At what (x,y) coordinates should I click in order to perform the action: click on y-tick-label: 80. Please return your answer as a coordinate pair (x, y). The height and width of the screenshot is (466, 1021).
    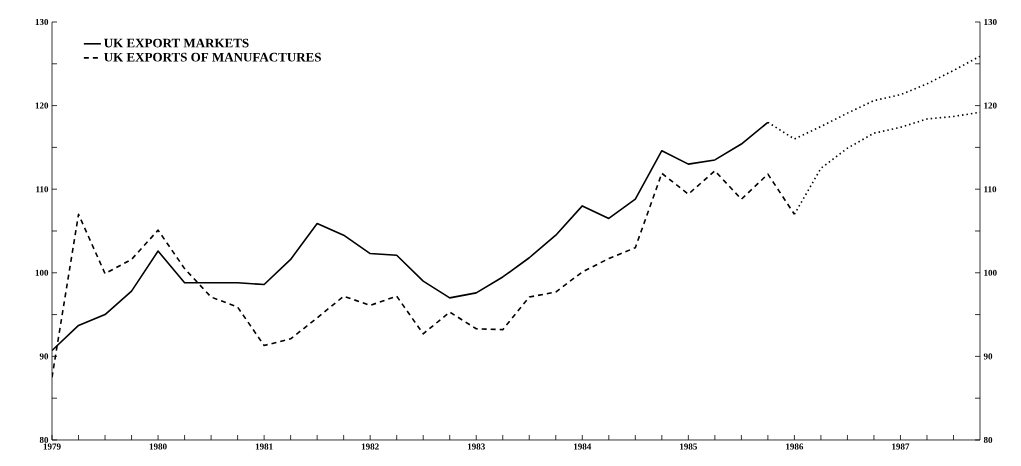
    Looking at the image, I should click on (44, 440).